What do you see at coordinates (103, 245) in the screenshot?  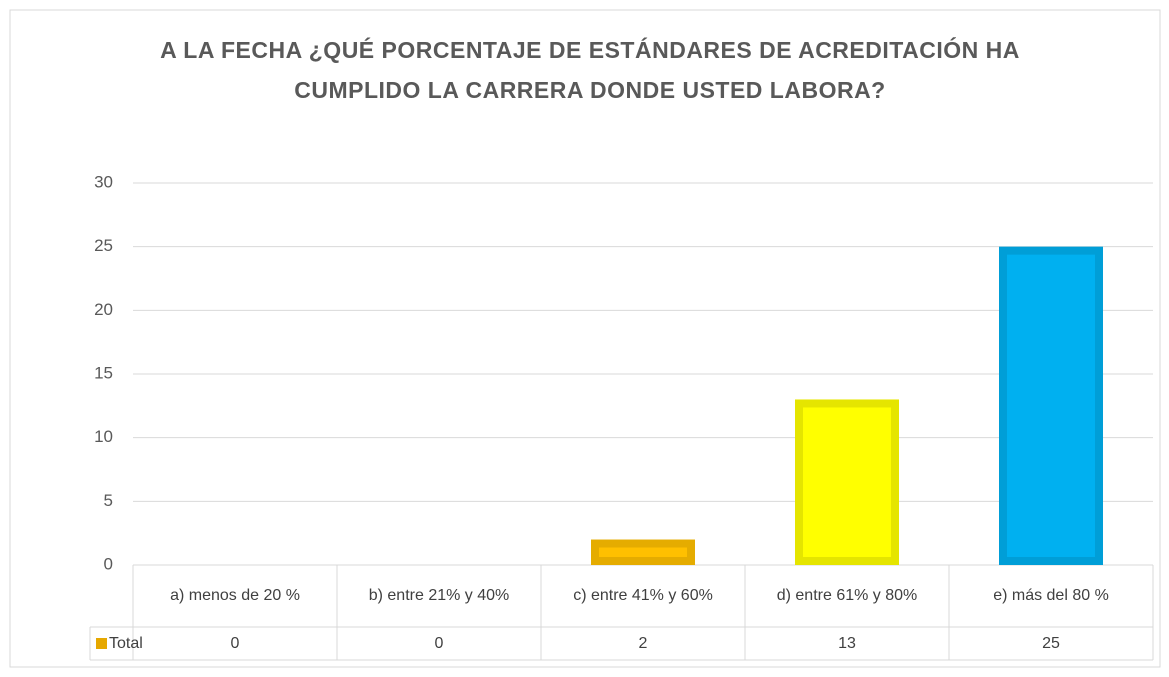 I see `y-tick-label: 25` at bounding box center [103, 245].